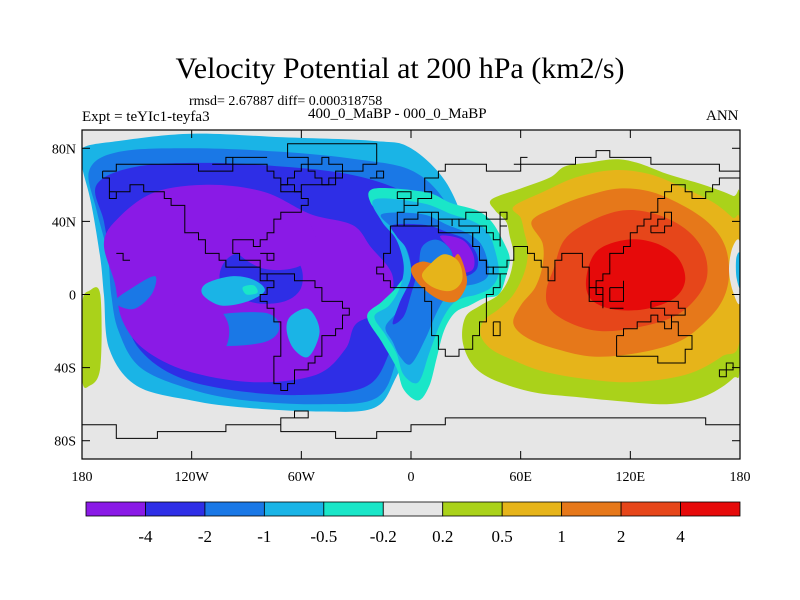  Describe the element at coordinates (411, 477) in the screenshot. I see `x-tick-label-3: 0` at that location.